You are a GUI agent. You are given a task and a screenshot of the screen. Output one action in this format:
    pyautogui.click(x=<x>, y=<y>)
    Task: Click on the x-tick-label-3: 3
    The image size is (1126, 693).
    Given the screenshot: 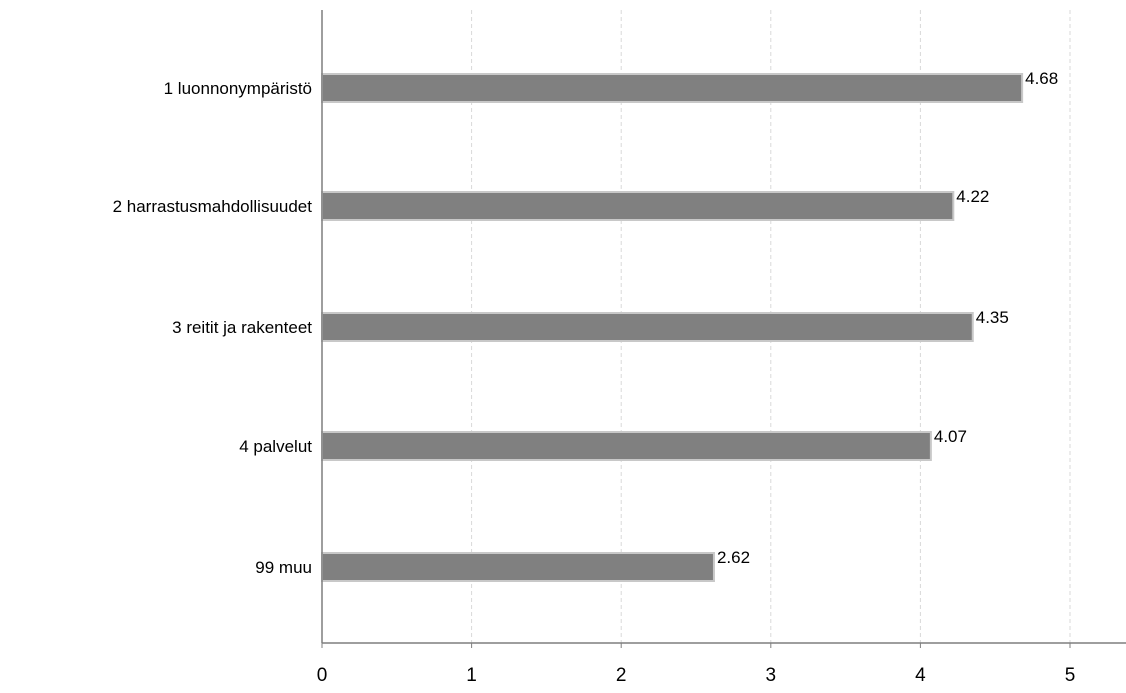 What is the action you would take?
    pyautogui.click(x=771, y=675)
    